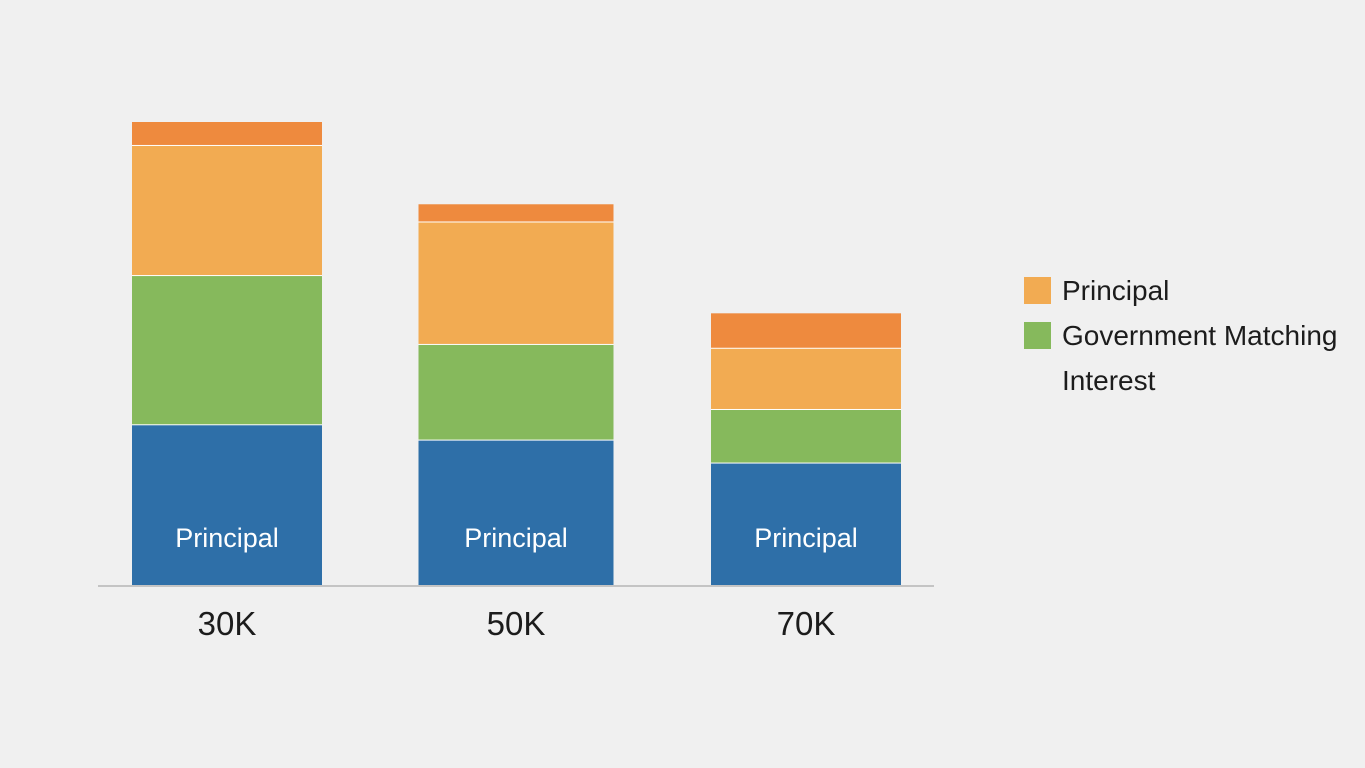 This screenshot has height=768, width=1365. What do you see at coordinates (1116, 290) in the screenshot?
I see `legend-label: Principal` at bounding box center [1116, 290].